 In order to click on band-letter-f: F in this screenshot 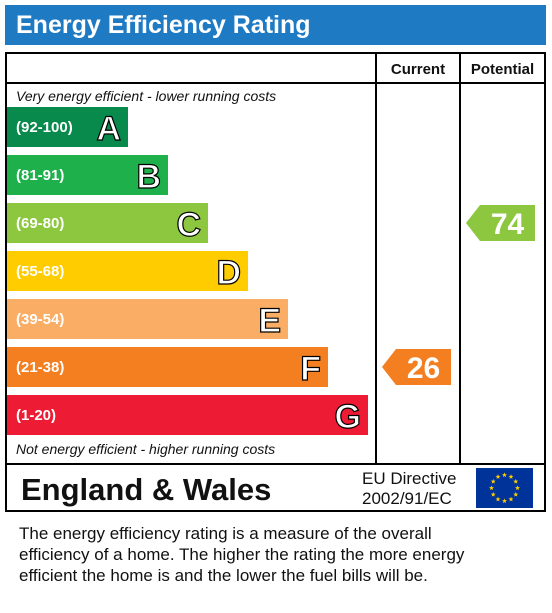, I will do `click(310, 369)`.